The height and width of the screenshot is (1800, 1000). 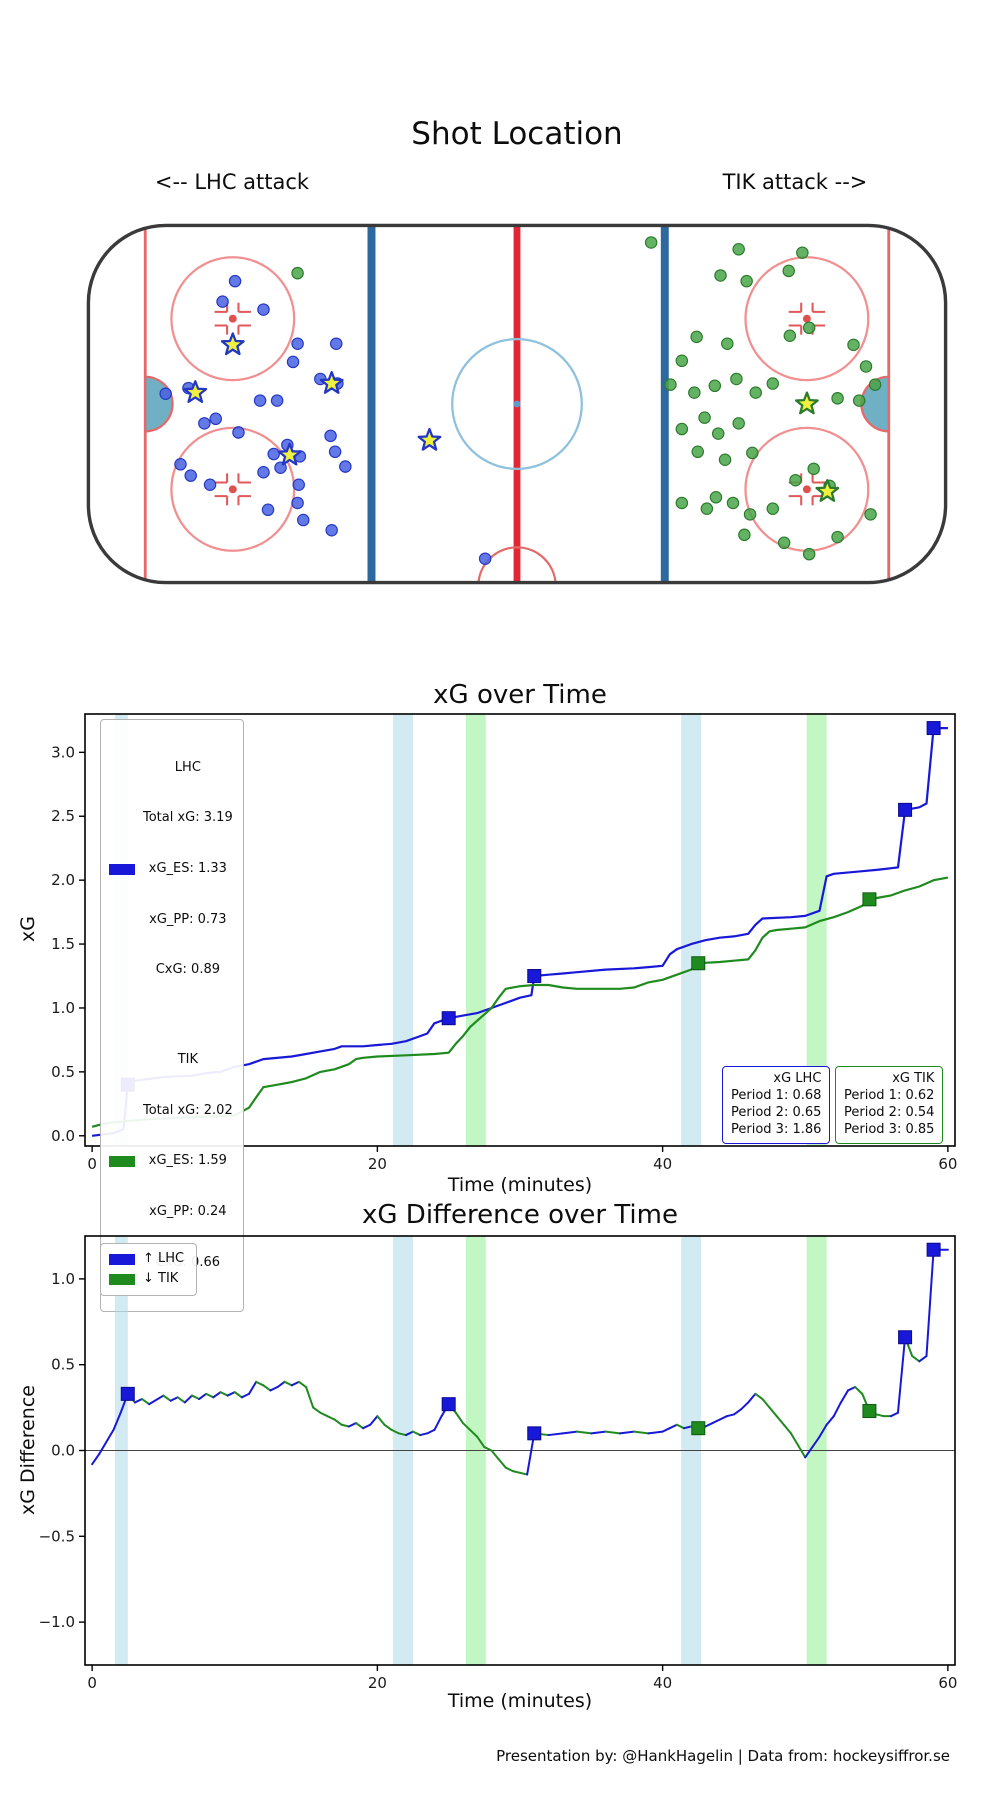 I want to click on tik-color-swatch, so click(x=122, y=1162).